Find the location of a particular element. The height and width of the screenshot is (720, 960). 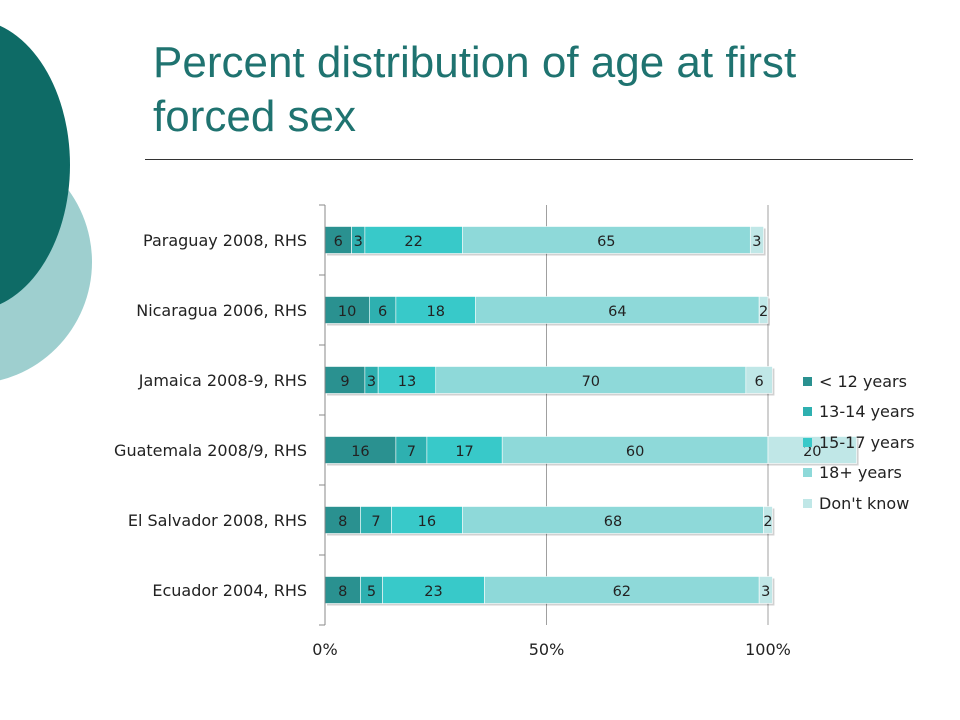

decor-circle-dark is located at coordinates (35, 165).